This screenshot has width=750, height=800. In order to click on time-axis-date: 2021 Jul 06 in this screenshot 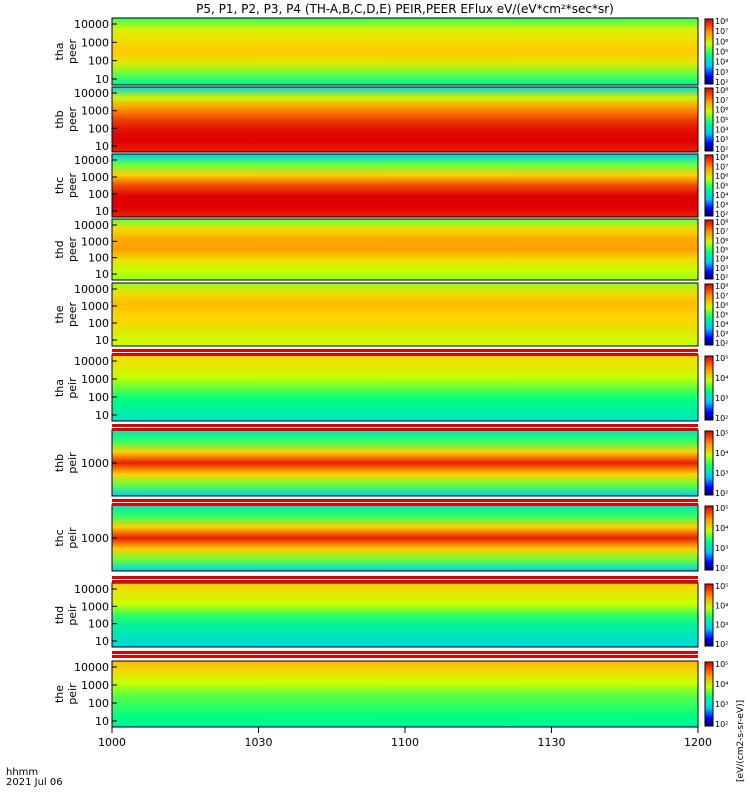, I will do `click(34, 782)`.